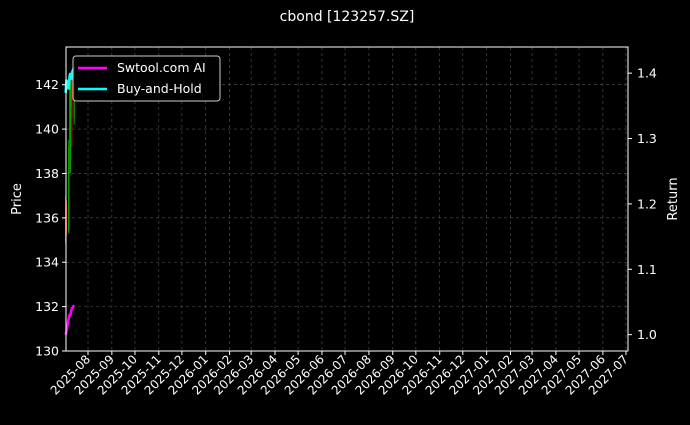  What do you see at coordinates (47, 173) in the screenshot?
I see `left-tick-label: 138` at bounding box center [47, 173].